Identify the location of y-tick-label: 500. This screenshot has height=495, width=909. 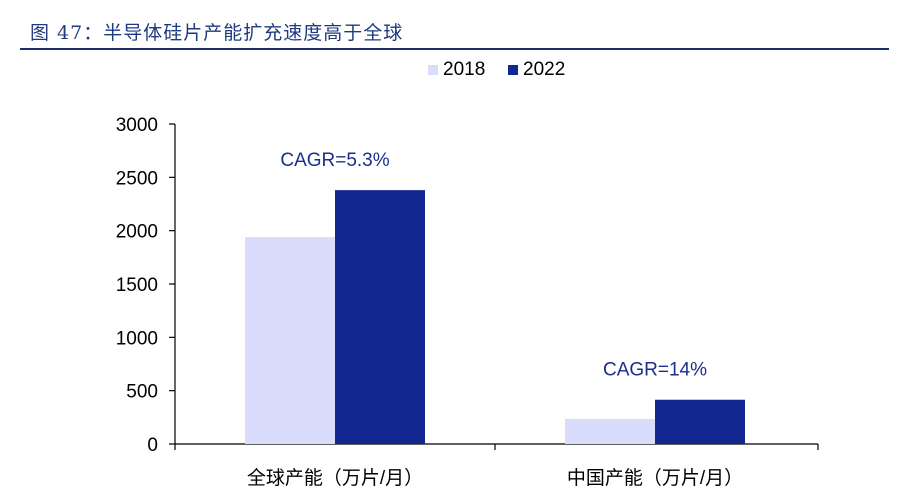
(142, 392).